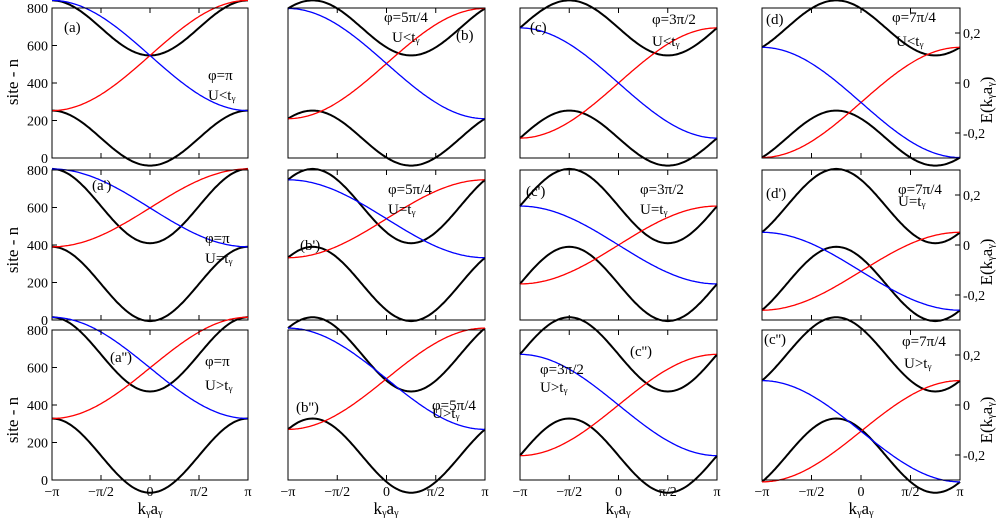 The height and width of the screenshot is (521, 997). I want to click on x-axis-title-col1: kᵧaᵧ, so click(150, 508).